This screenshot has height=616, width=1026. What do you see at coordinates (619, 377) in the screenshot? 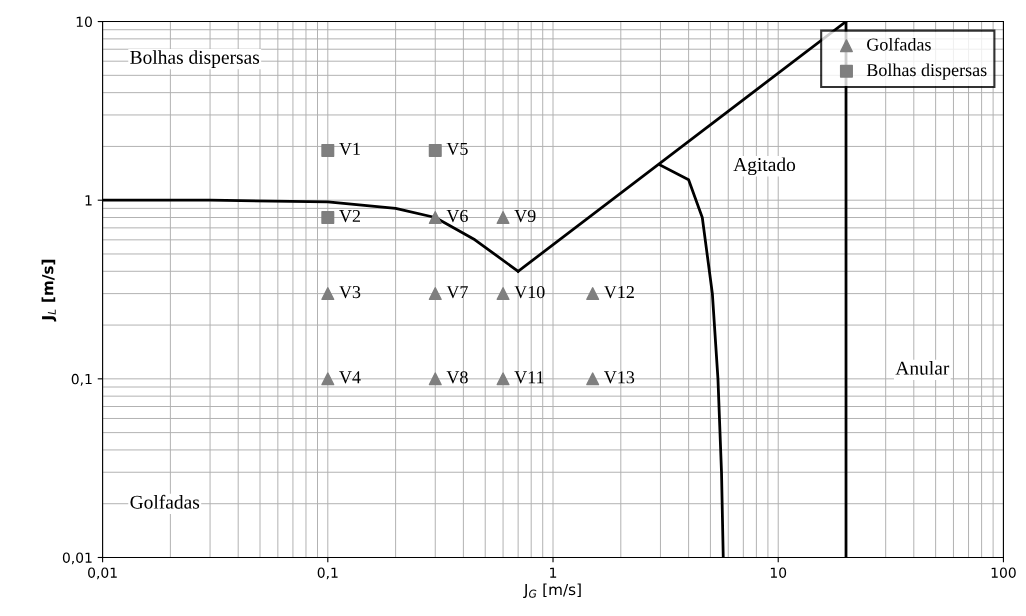
I see `annotation: V13` at bounding box center [619, 377].